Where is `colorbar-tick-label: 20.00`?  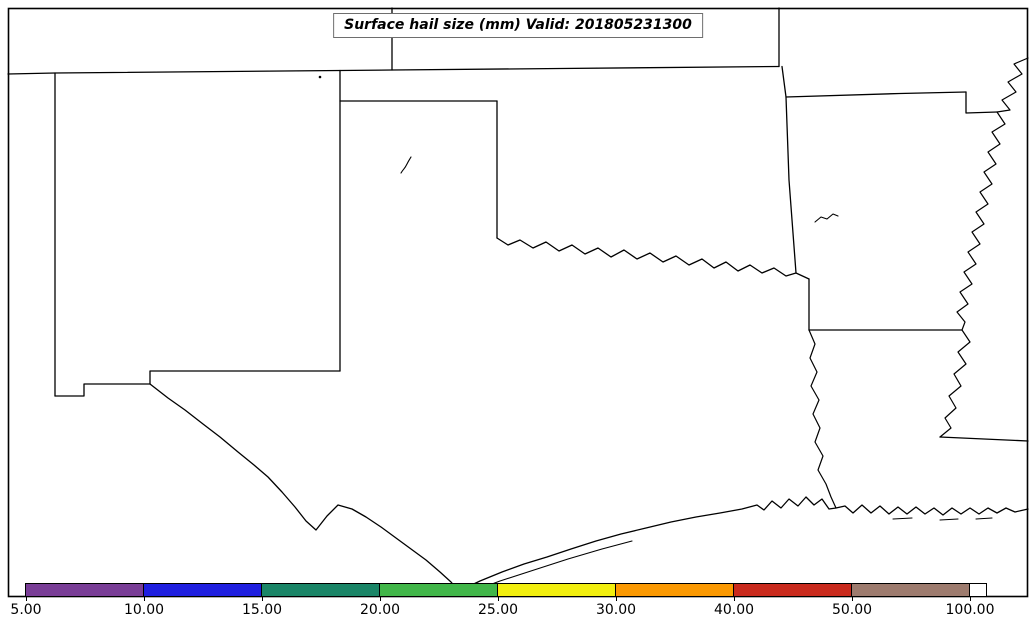 colorbar-tick-label: 20.00 is located at coordinates (380, 610).